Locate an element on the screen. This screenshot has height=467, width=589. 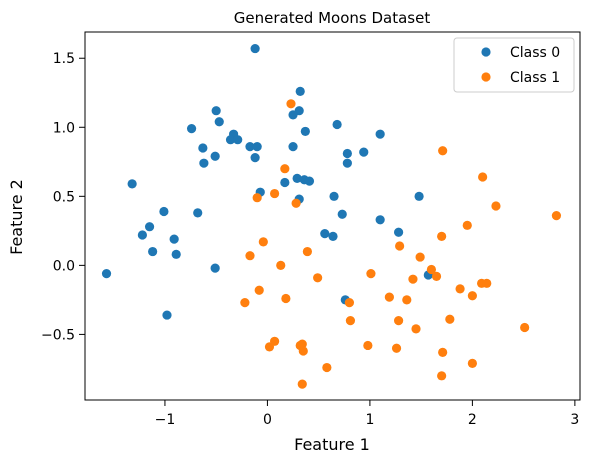
y-tick-label: 1.5 is located at coordinates (64, 59).